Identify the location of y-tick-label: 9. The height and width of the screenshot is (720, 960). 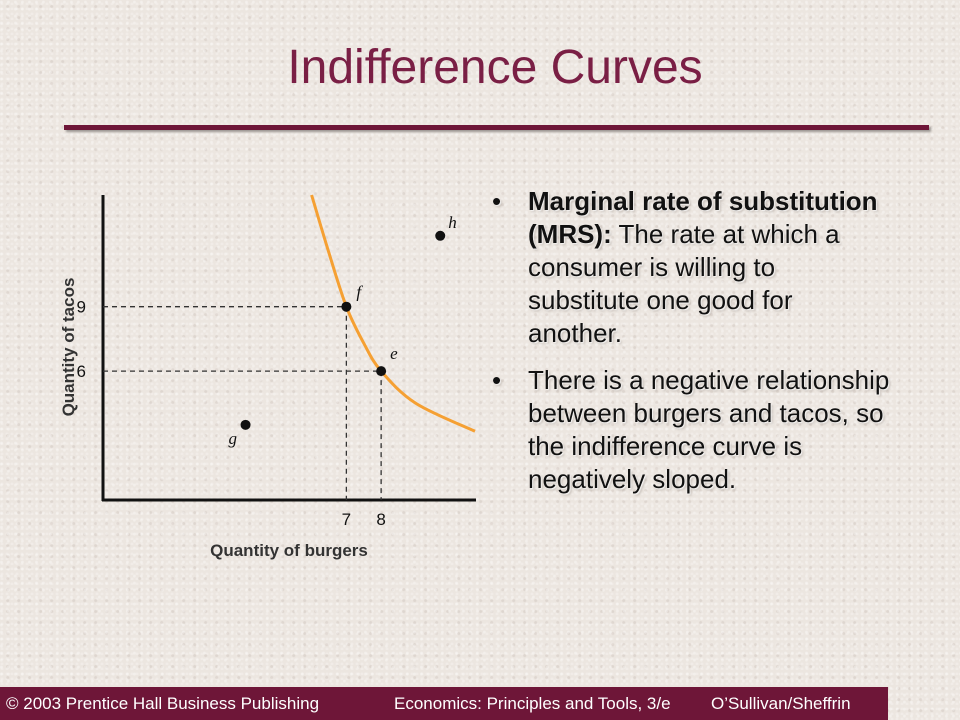
(81, 307).